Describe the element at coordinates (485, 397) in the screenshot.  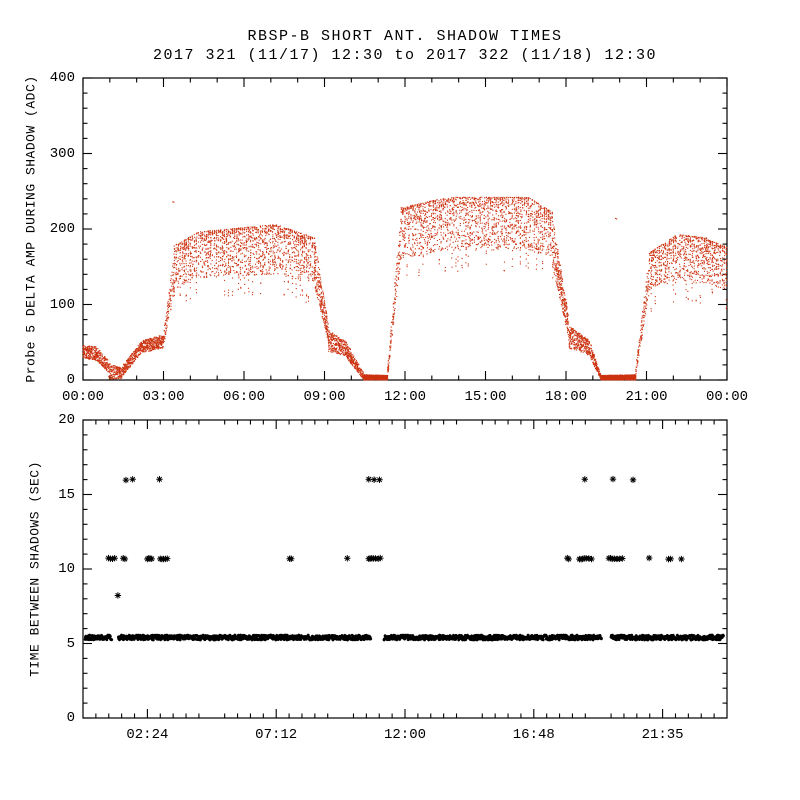
I see `x-tick-label: 15:00` at that location.